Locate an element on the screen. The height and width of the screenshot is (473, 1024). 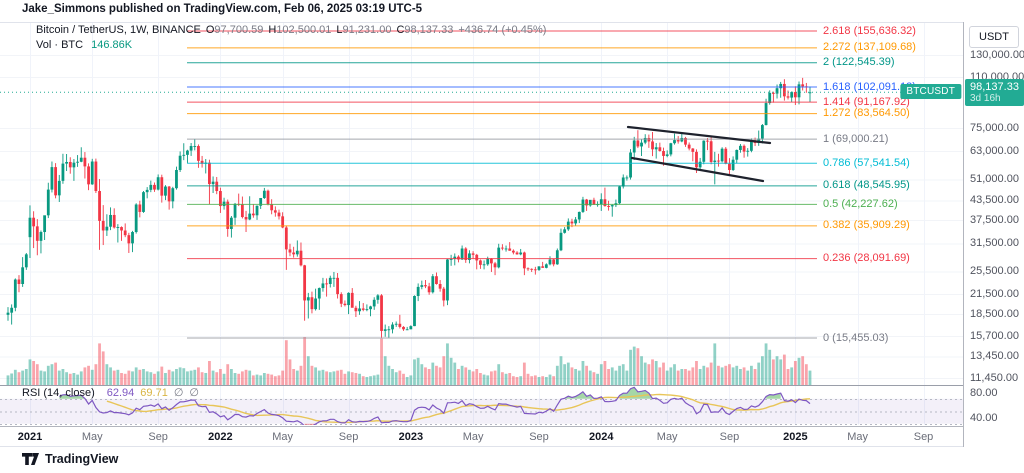
rsi-tick: 80.00 is located at coordinates (984, 392).